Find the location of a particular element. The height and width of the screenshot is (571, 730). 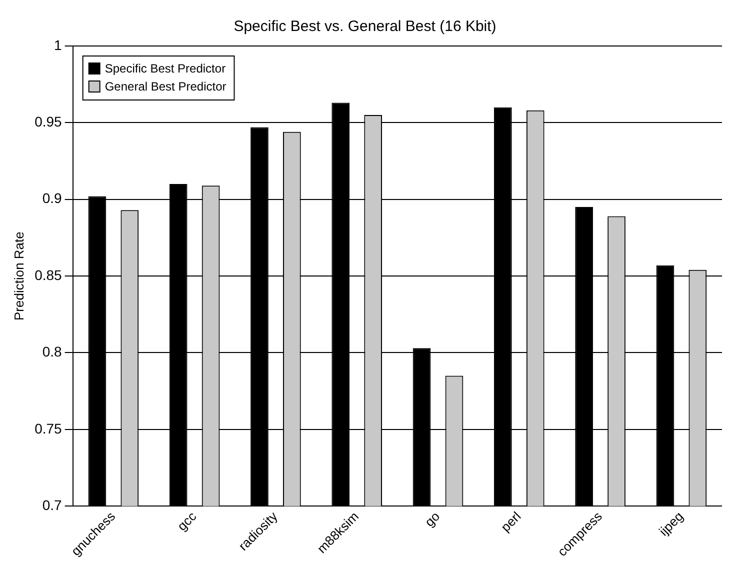

legend-label: General Best Predictor is located at coordinates (165, 86).